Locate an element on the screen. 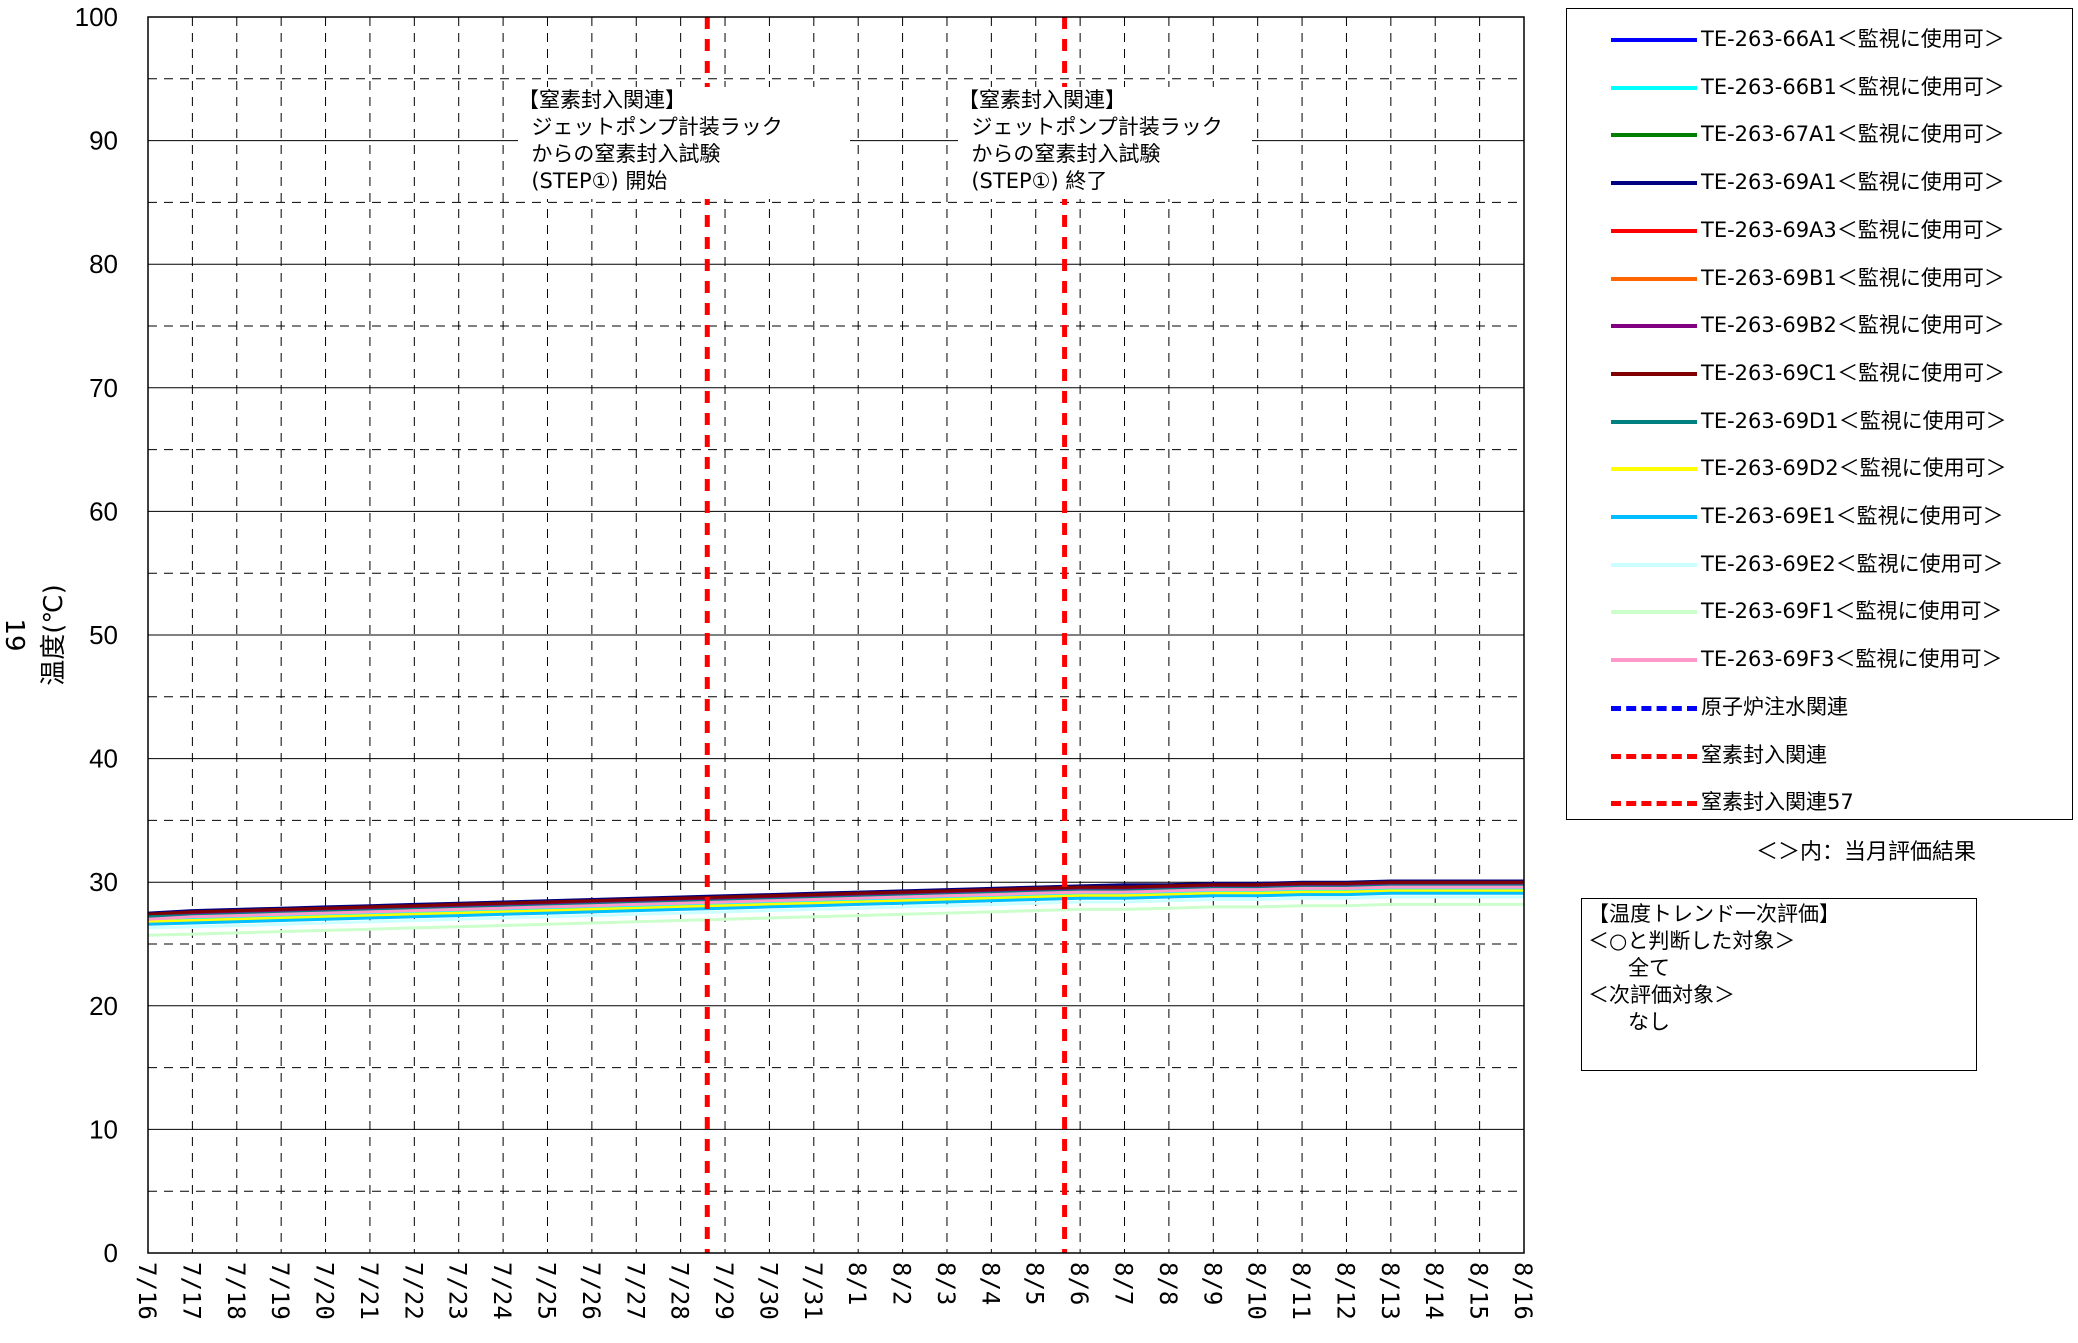 The width and height of the screenshot is (2078, 1343). x-tick-label: 8/5 is located at coordinates (1035, 1283).